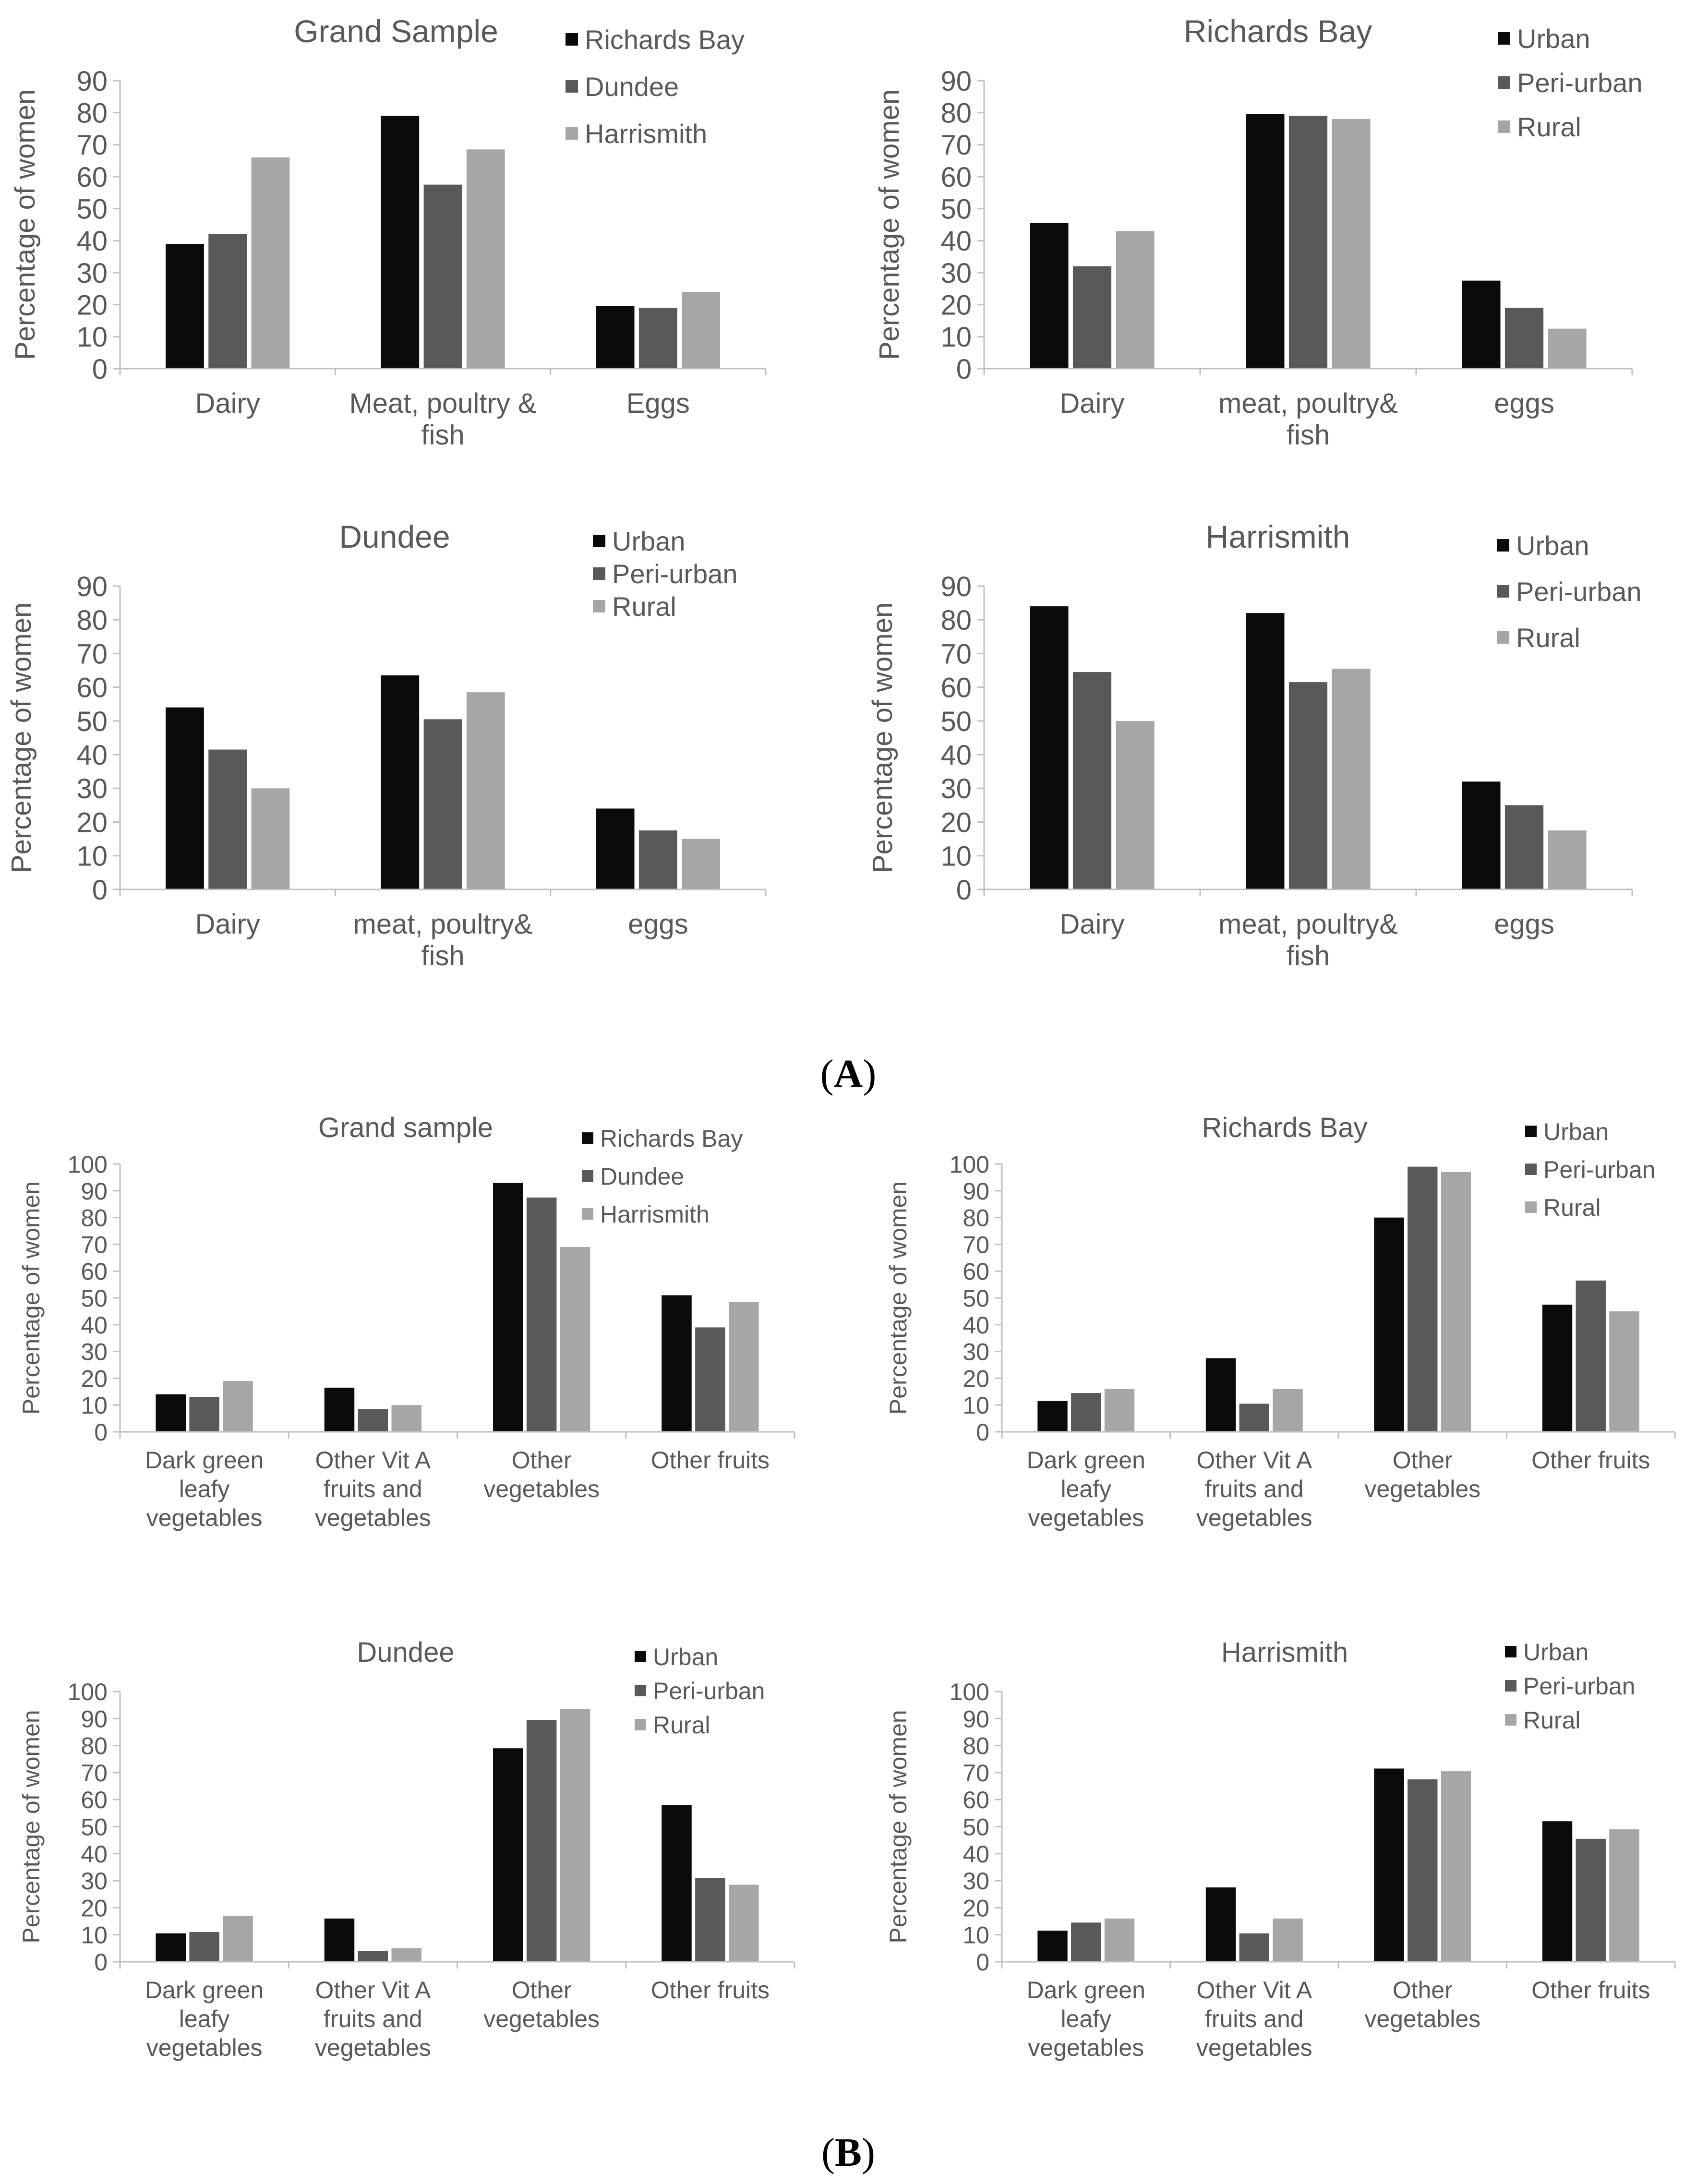 Image resolution: width=1697 pixels, height=2184 pixels. Describe the element at coordinates (443, 924) in the screenshot. I see `x-category-label-line: meat, poultry&` at that location.